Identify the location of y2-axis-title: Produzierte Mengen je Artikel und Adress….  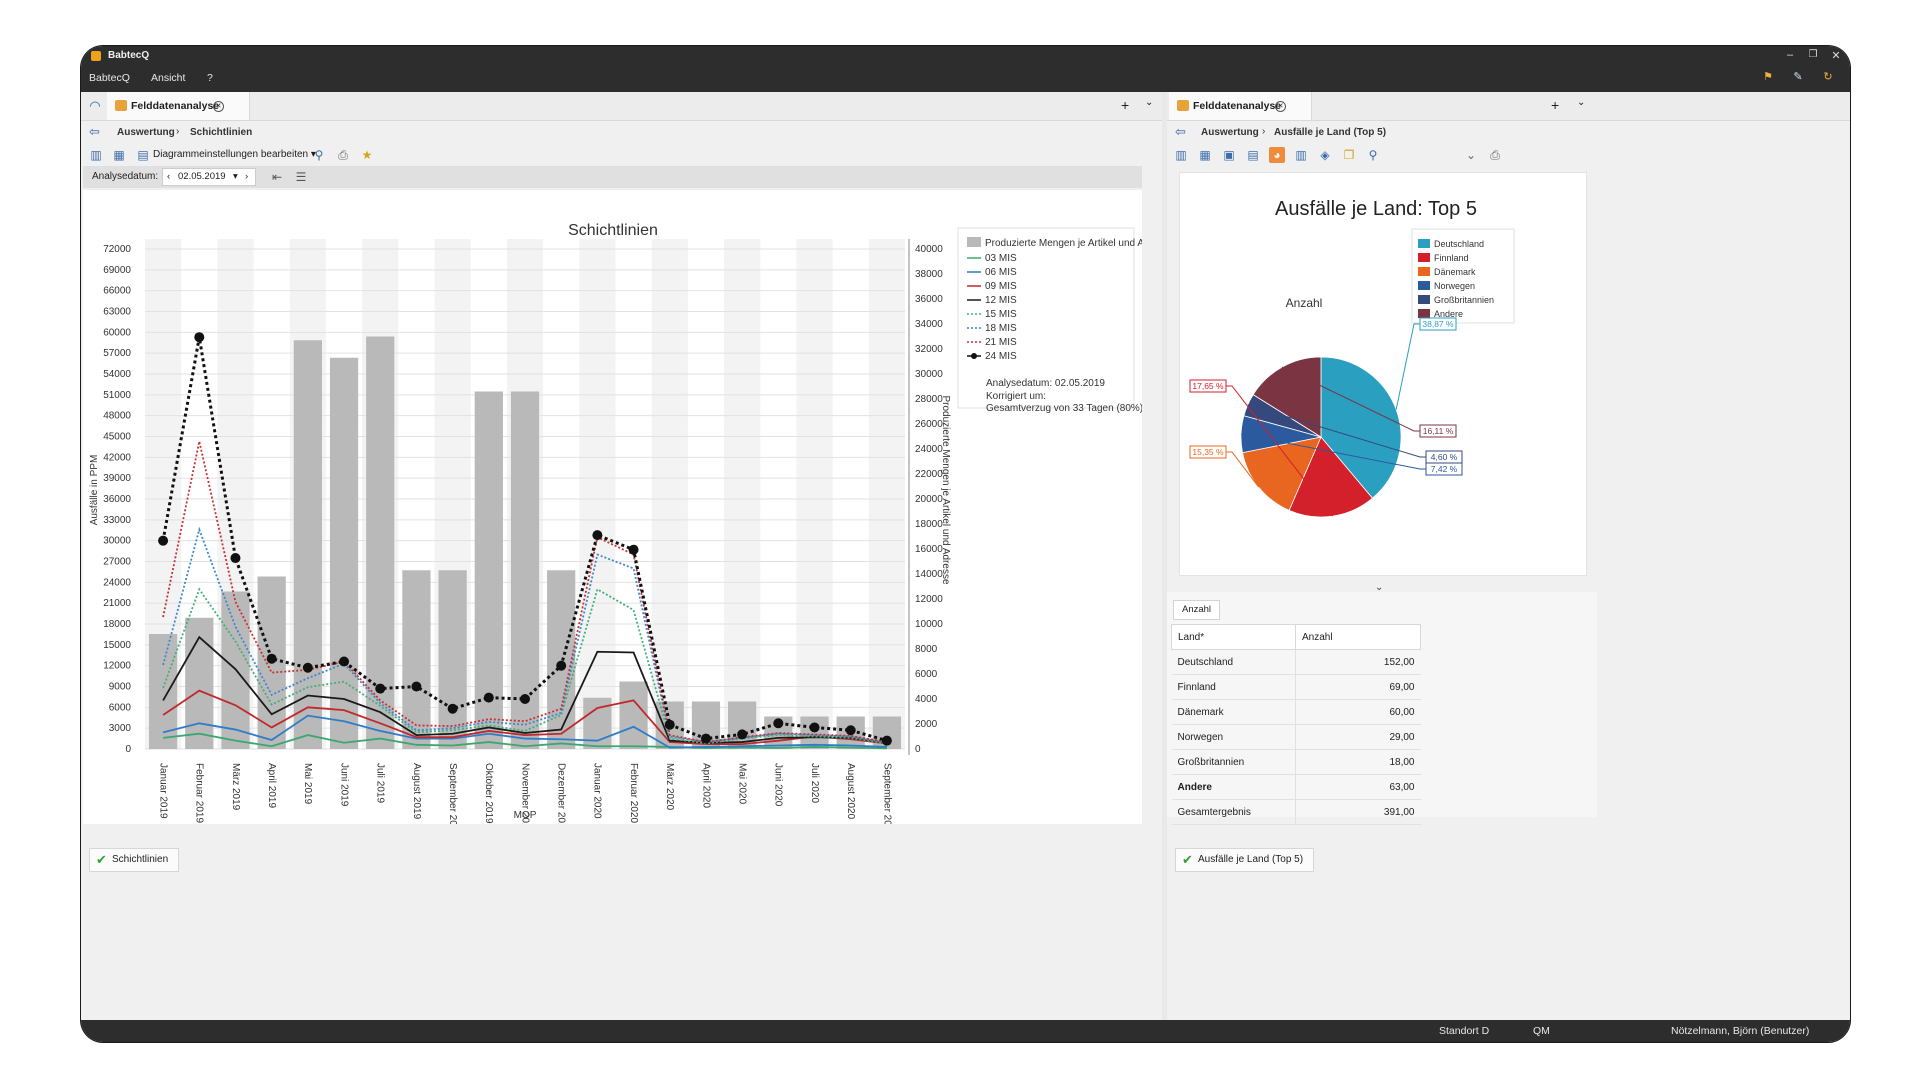
(945, 490).